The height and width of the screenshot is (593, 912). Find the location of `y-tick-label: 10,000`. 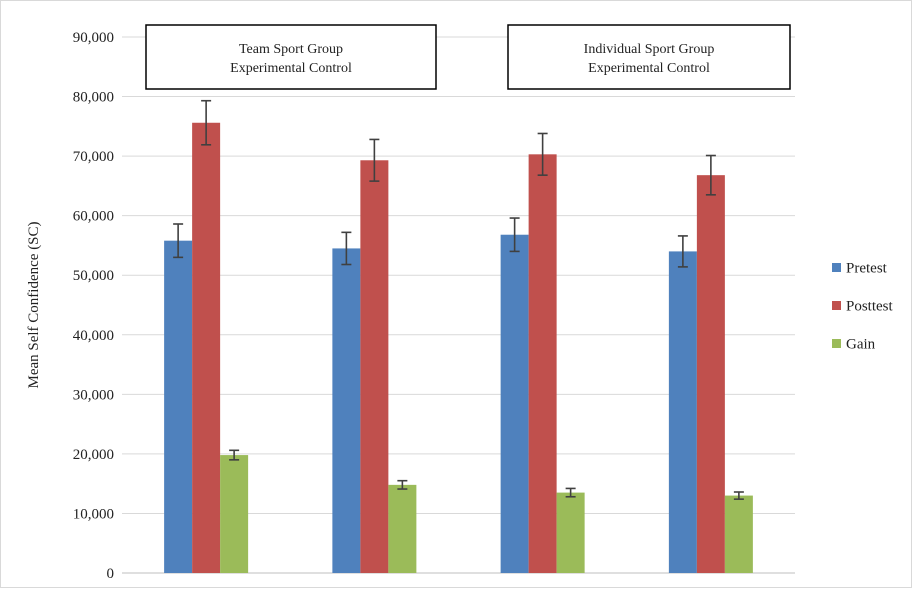

y-tick-label: 10,000 is located at coordinates (93, 514).